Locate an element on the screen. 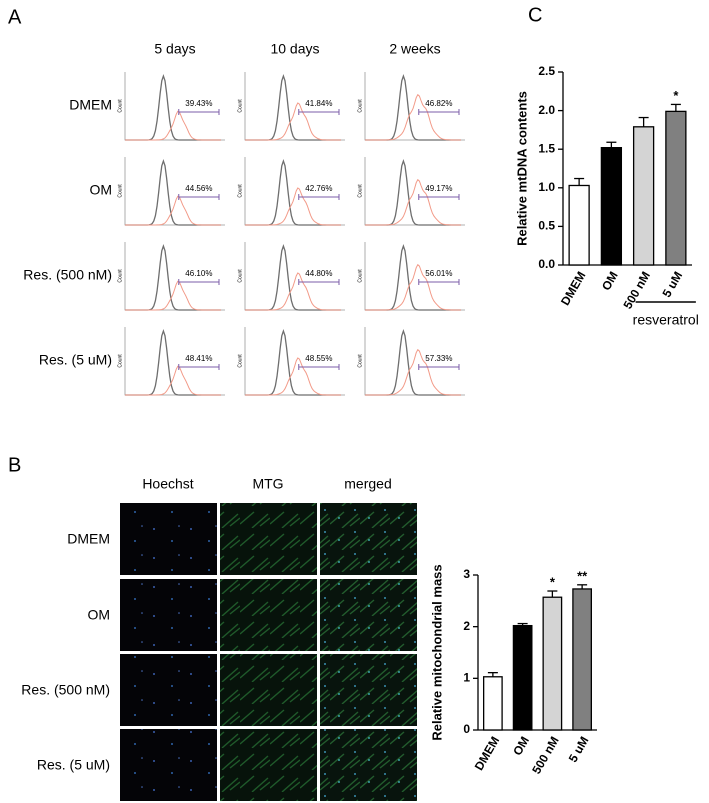 This screenshot has width=709, height=803. column-header: merged is located at coordinates (367, 484).